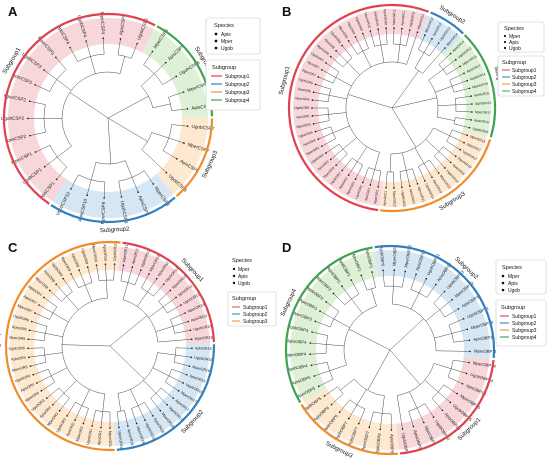 This screenshot has width=550, height=465. What do you see at coordinates (437, 29) in the screenshot?
I see `leaf-label: ApisGR12` at bounding box center [437, 29].